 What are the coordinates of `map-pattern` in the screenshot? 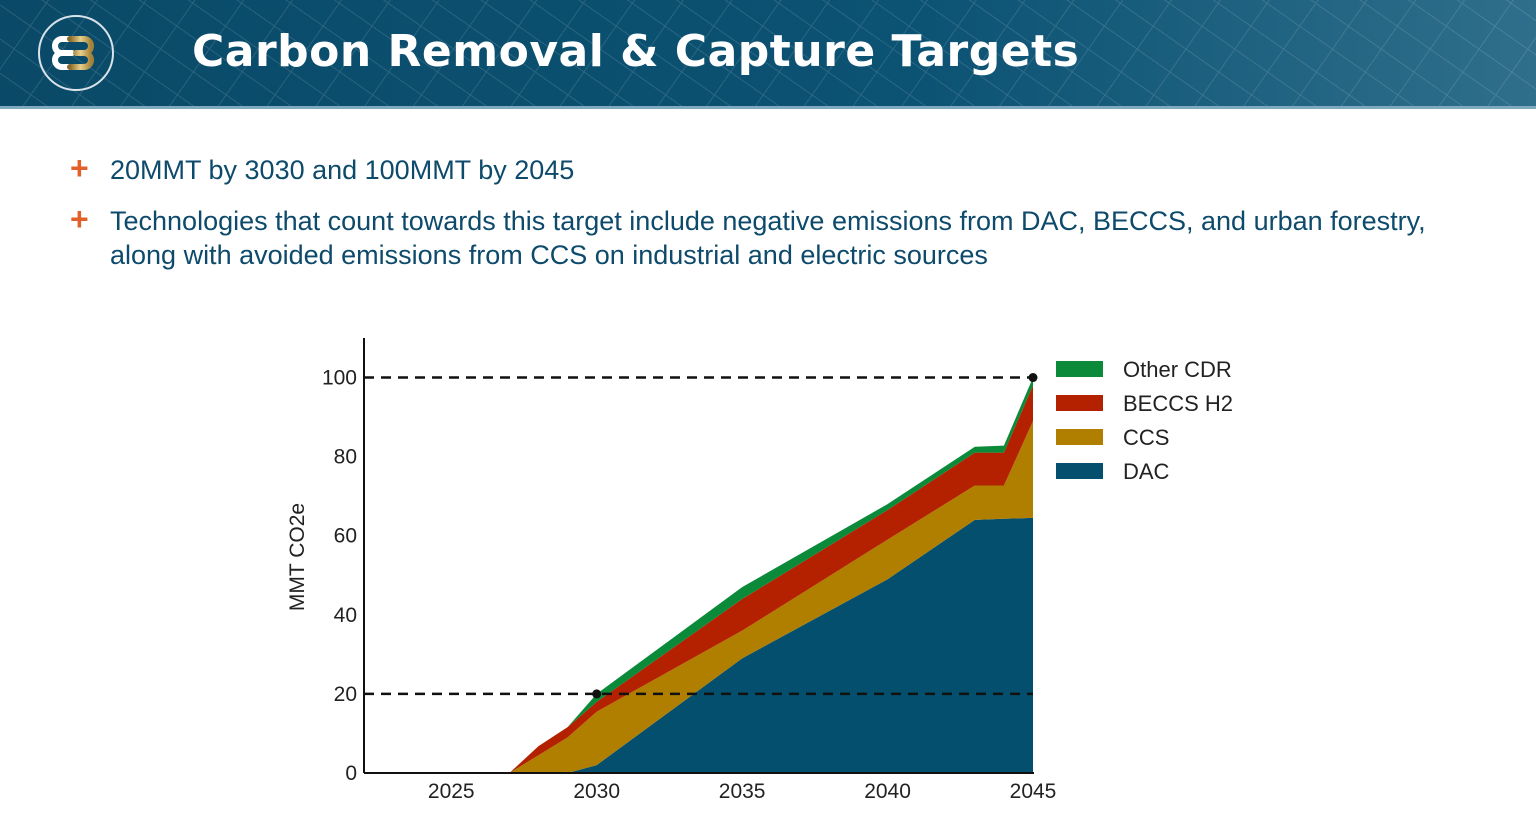 It's located at (768, 54).